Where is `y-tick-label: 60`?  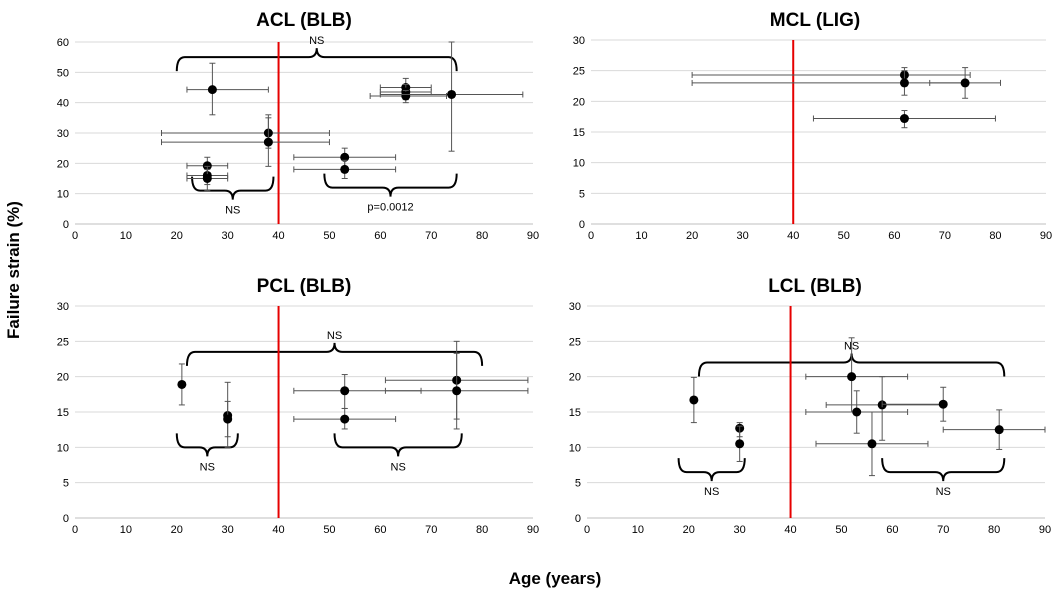
y-tick-label: 60 is located at coordinates (63, 43).